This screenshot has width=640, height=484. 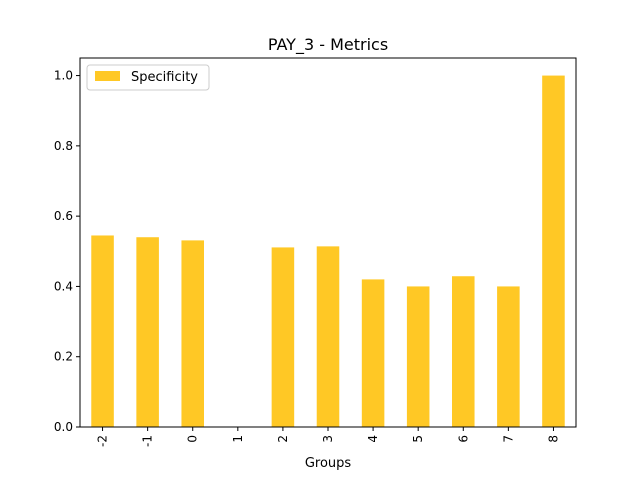 I want to click on legend: Specificity, so click(x=148, y=77).